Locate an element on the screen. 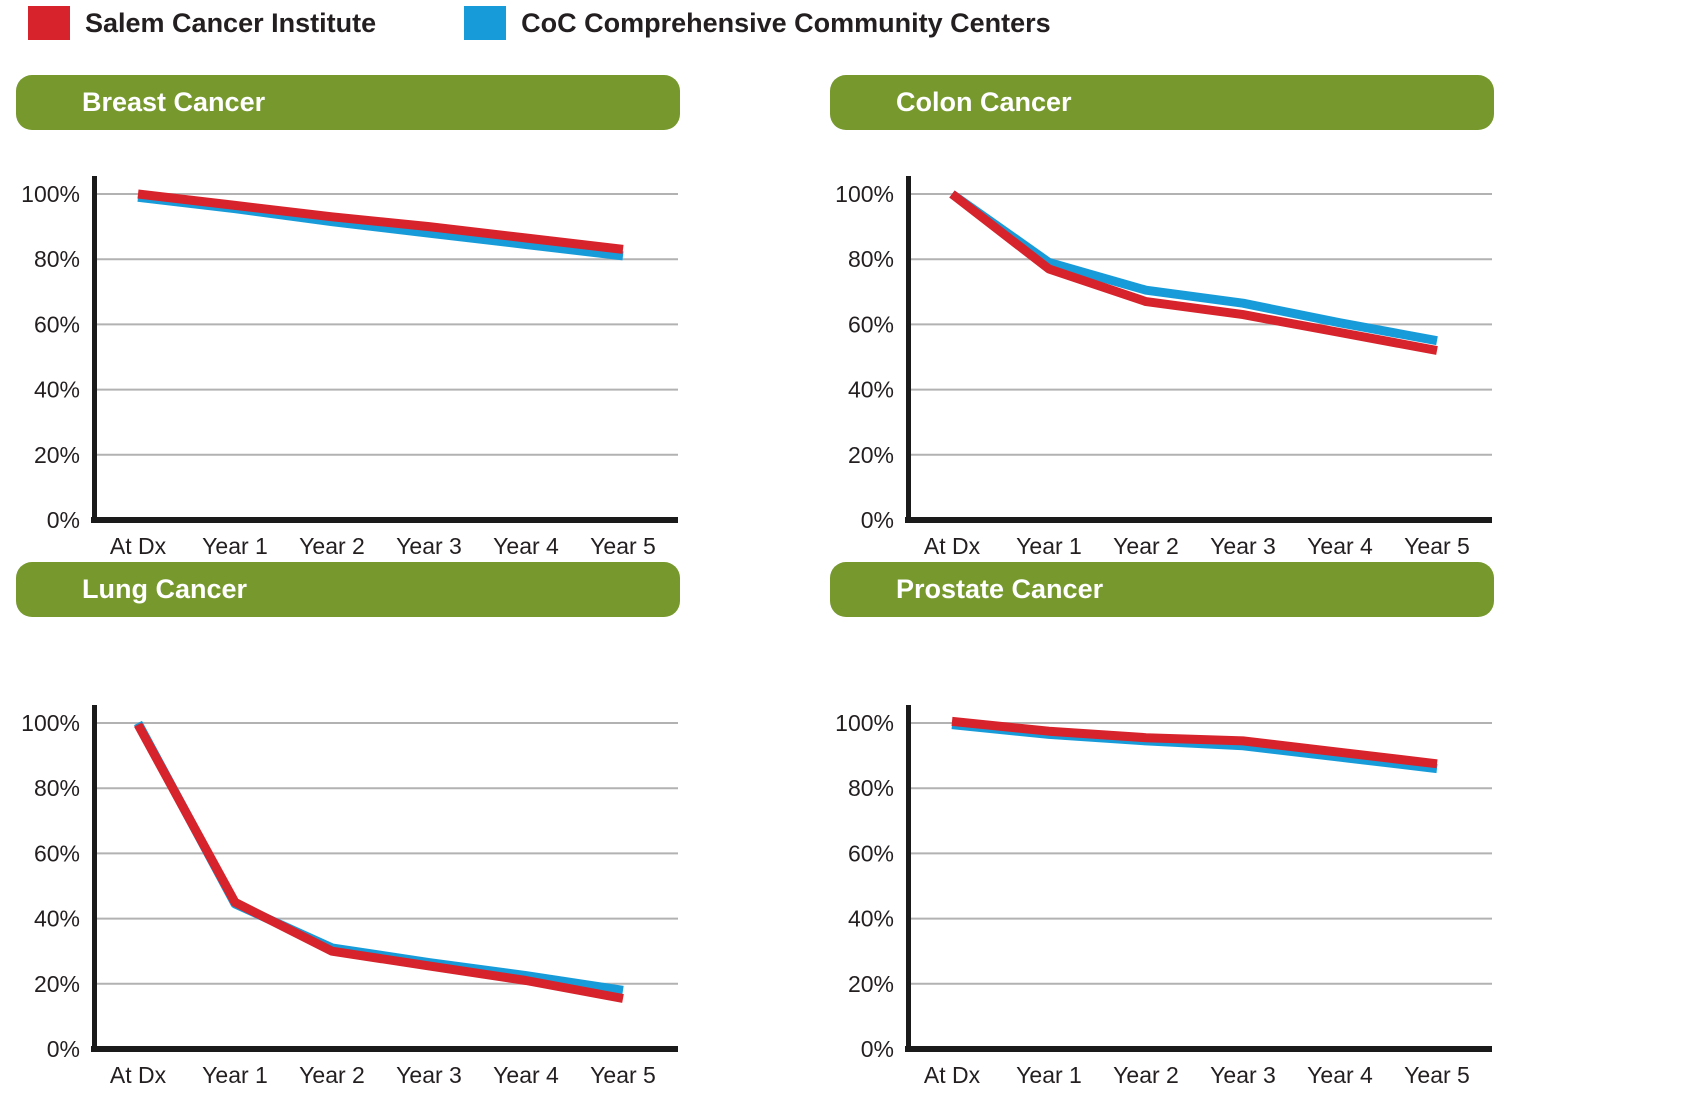 The width and height of the screenshot is (1706, 1106). lung-cancer-chart-title: Lung Cancer is located at coordinates (348, 589).